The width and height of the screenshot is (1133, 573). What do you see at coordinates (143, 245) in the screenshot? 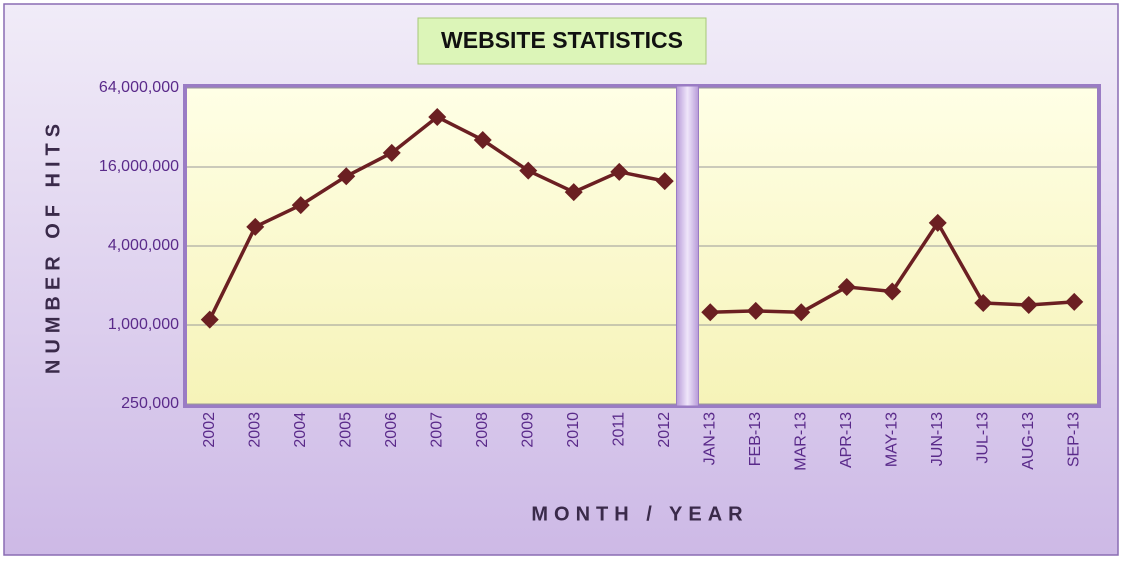
I see `y-tick-label: 4,000,000` at bounding box center [143, 245].